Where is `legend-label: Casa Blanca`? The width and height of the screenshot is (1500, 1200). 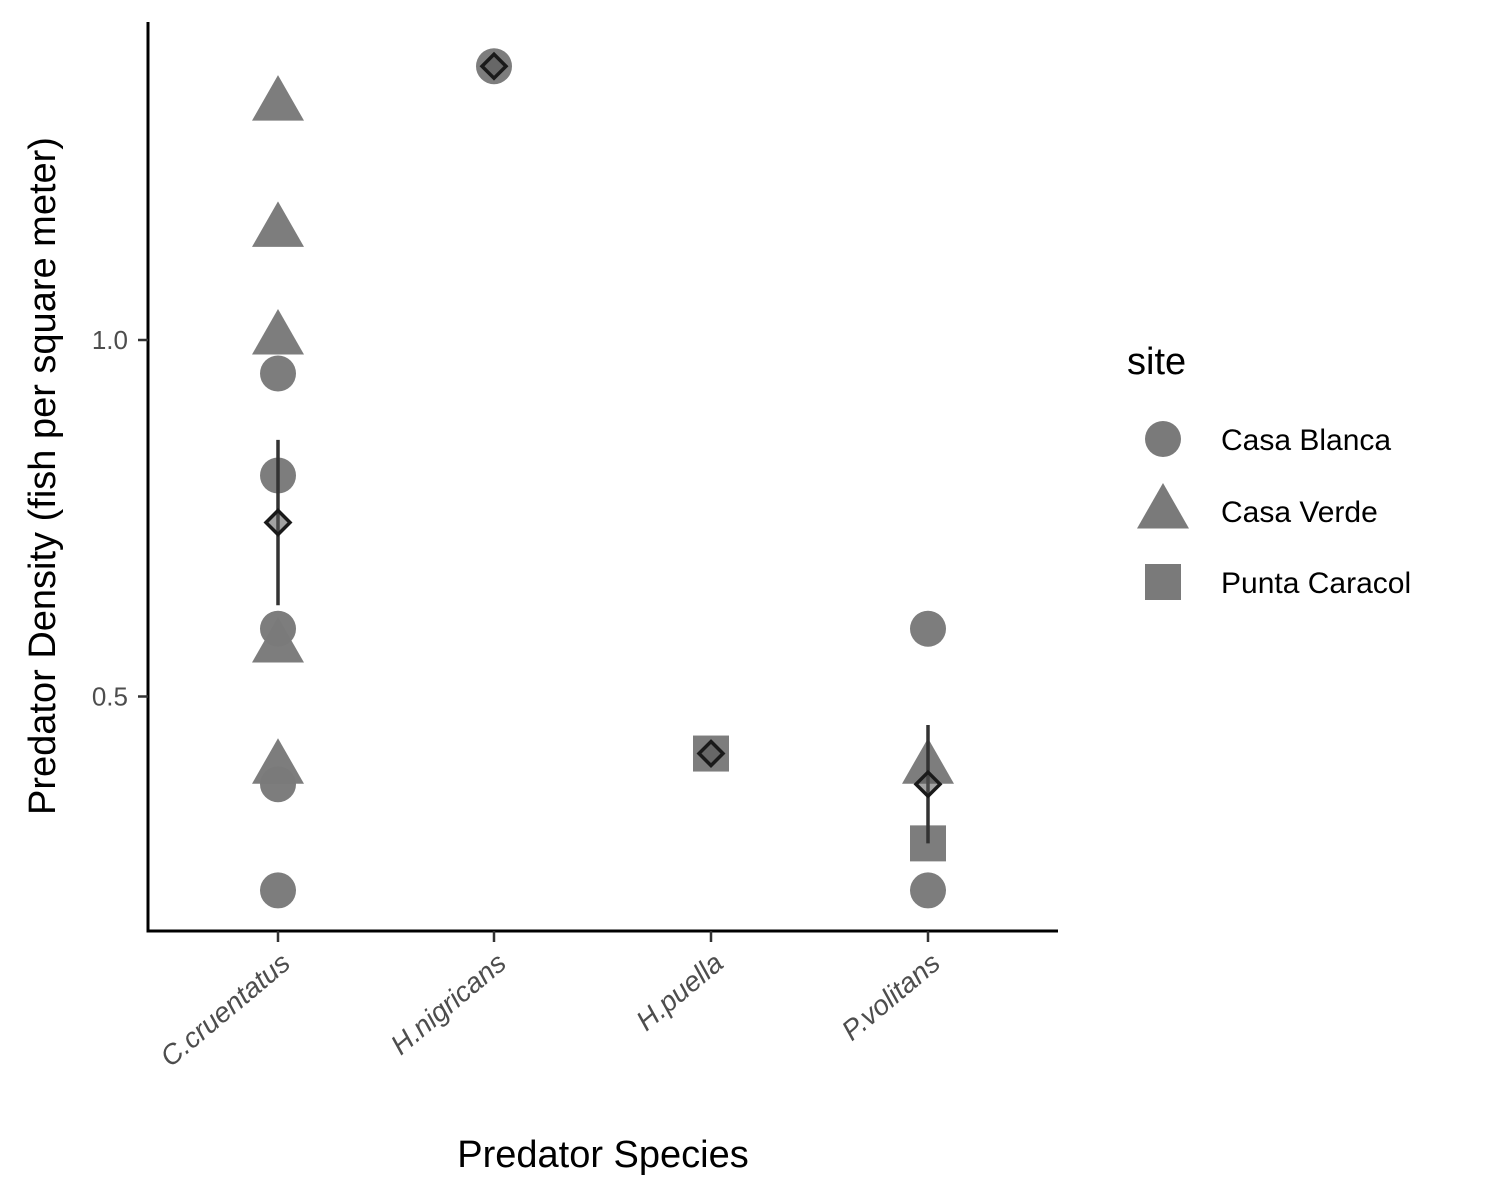 legend-label: Casa Blanca is located at coordinates (1306, 440).